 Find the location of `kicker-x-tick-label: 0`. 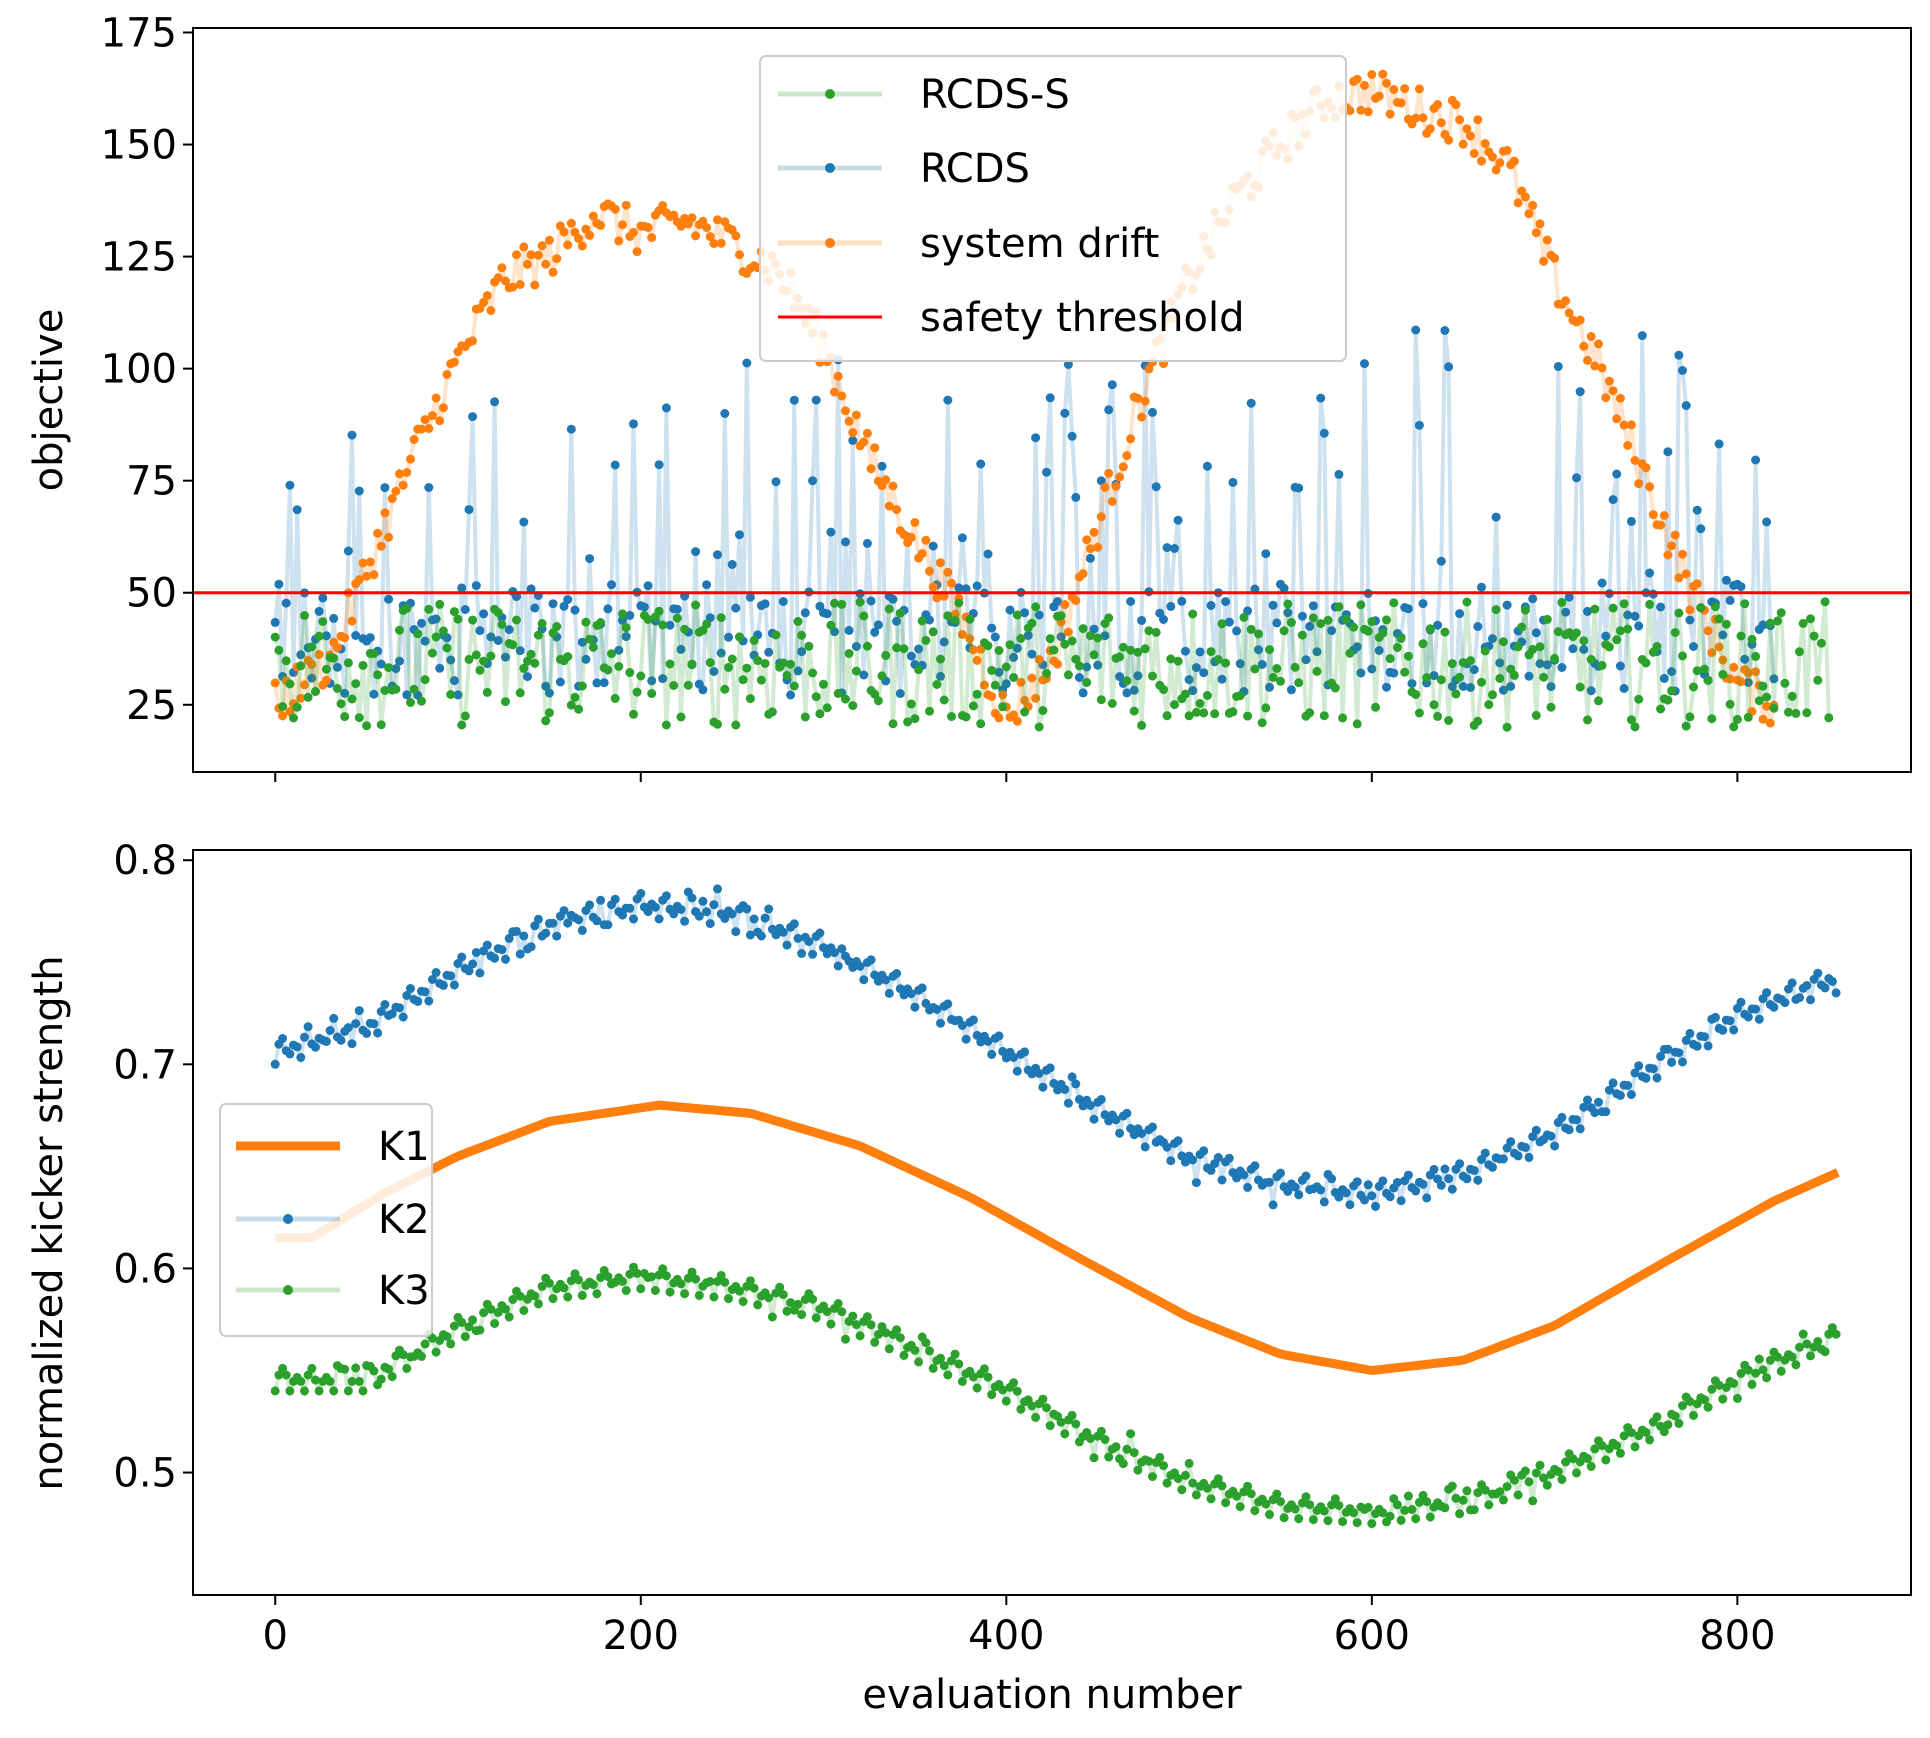

kicker-x-tick-label: 0 is located at coordinates (275, 1636).